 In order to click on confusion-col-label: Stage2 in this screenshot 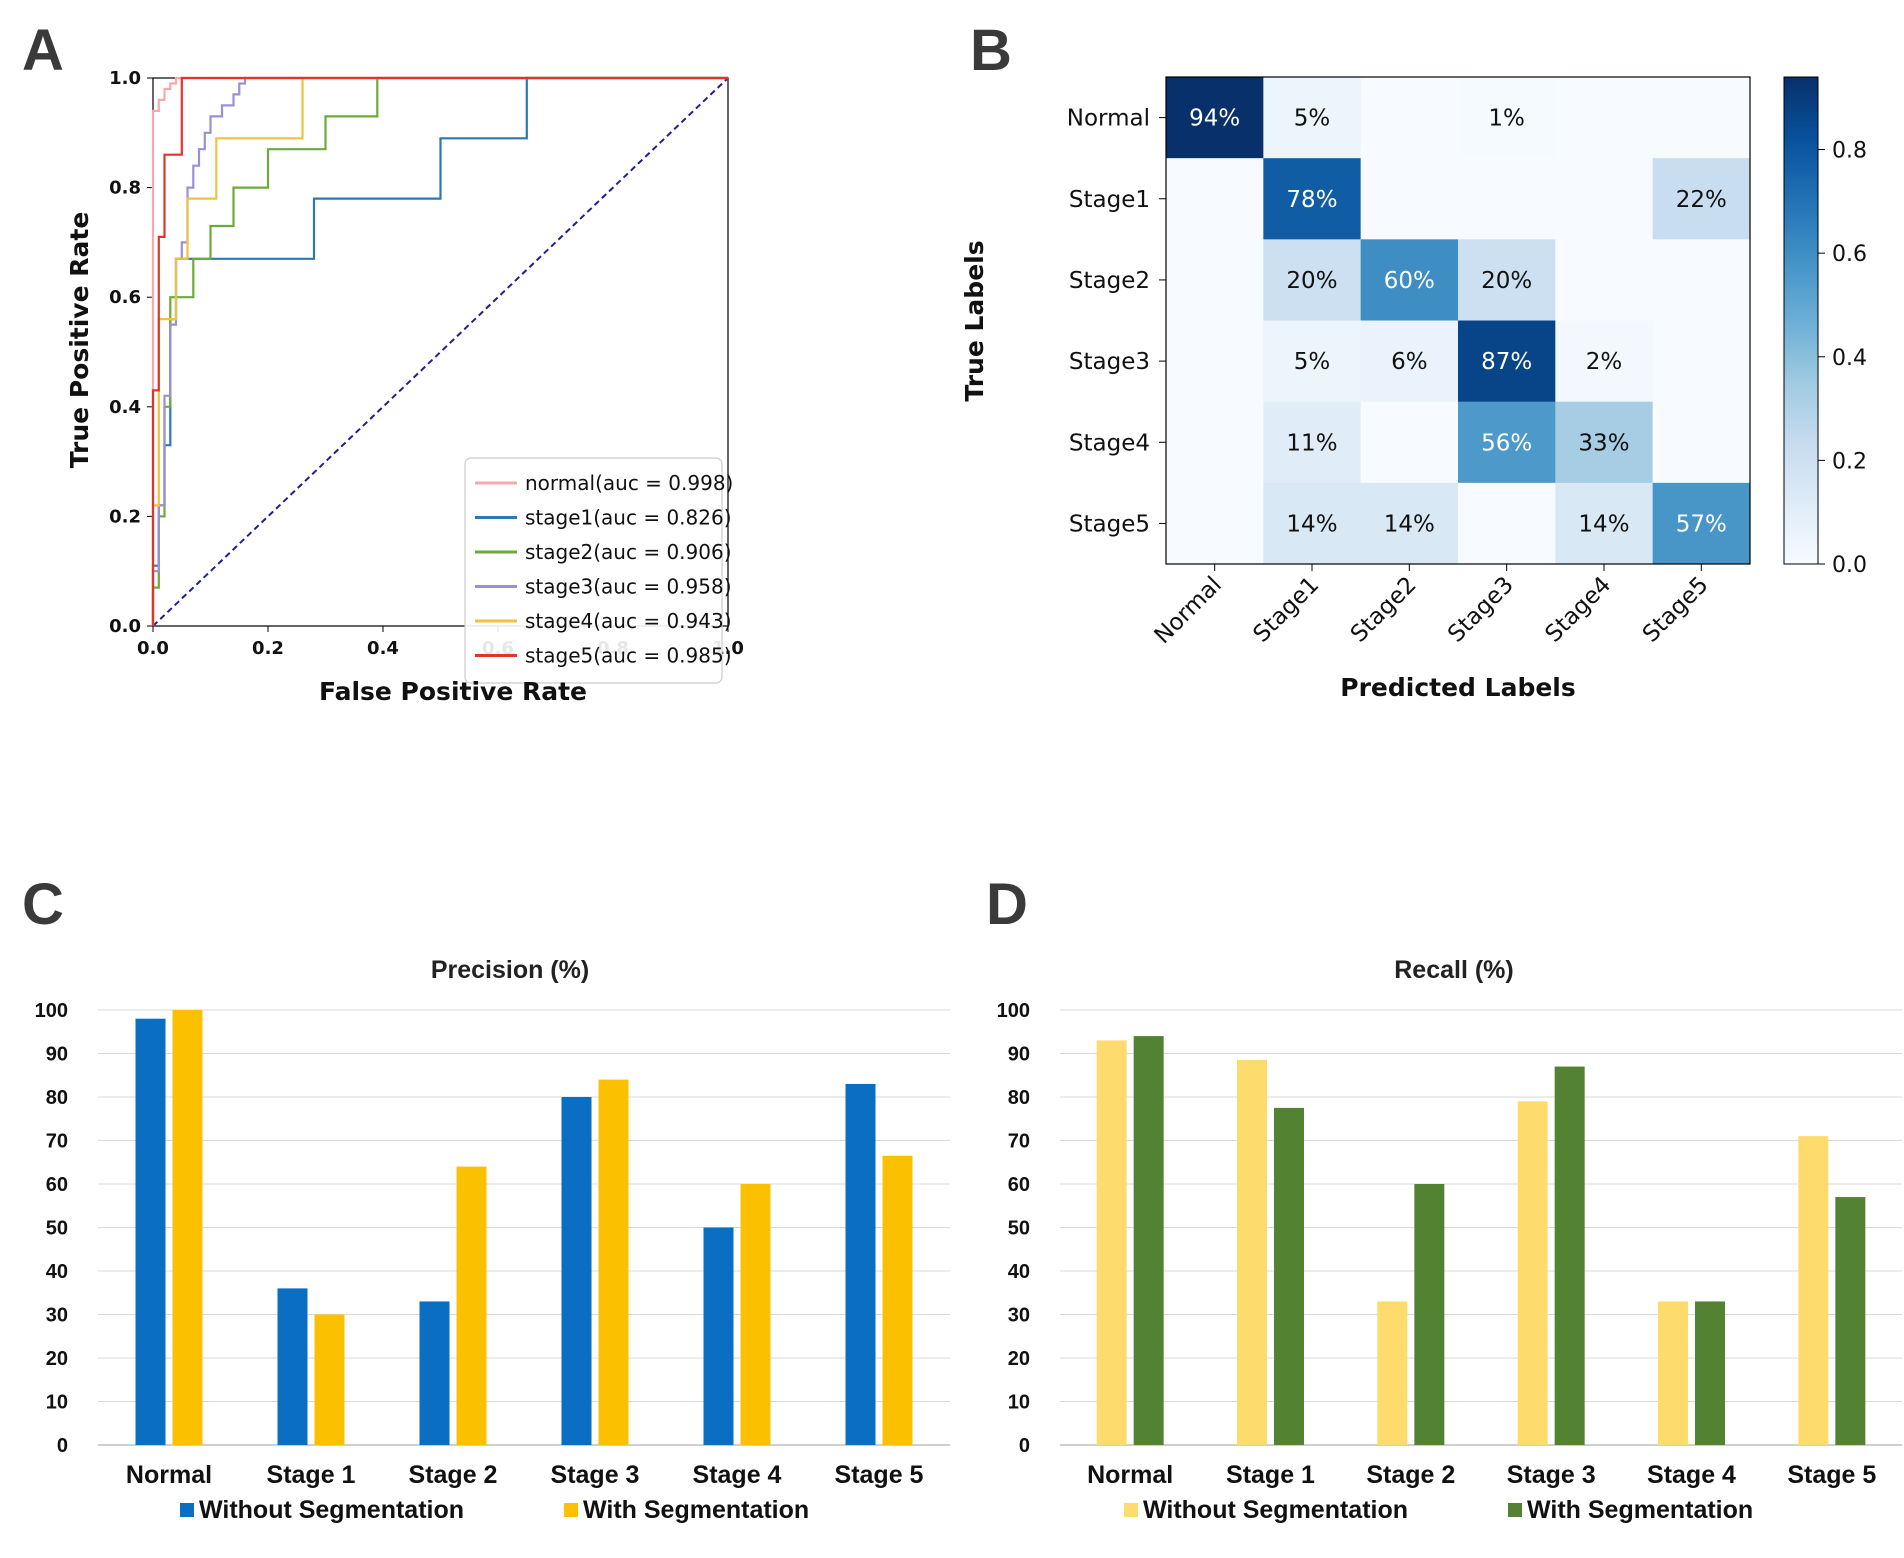, I will do `click(1384, 610)`.